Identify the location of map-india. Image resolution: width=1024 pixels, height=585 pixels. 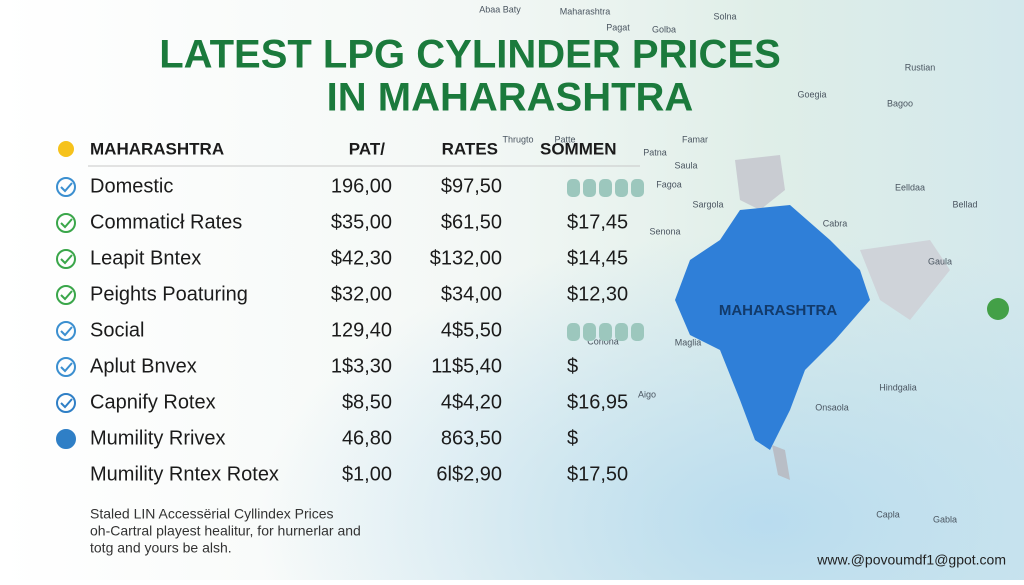
(772, 327).